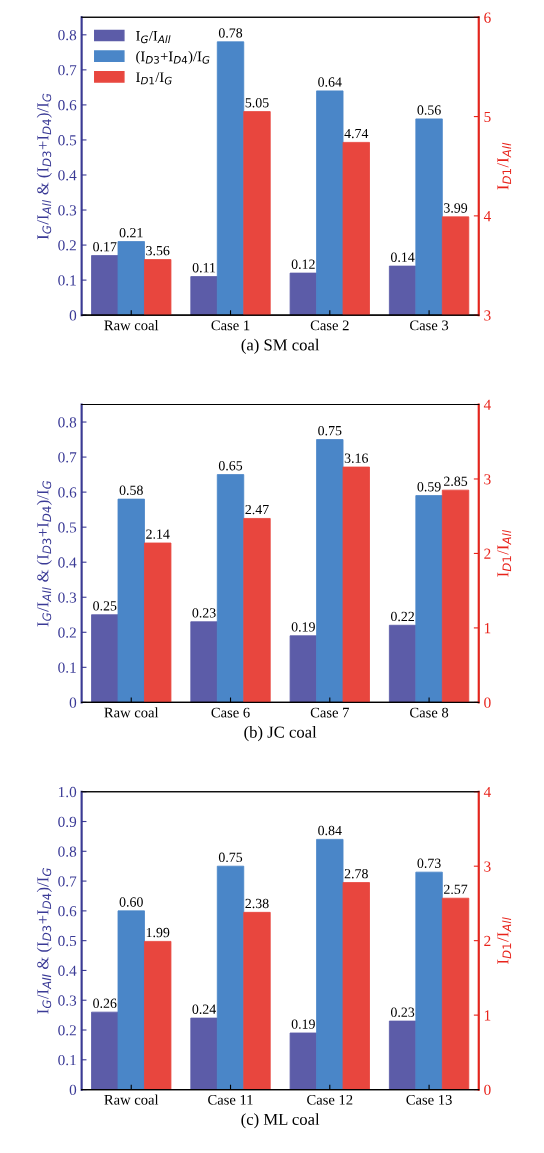 This screenshot has height=1153, width=544. I want to click on data-label: 2.14, so click(158, 534).